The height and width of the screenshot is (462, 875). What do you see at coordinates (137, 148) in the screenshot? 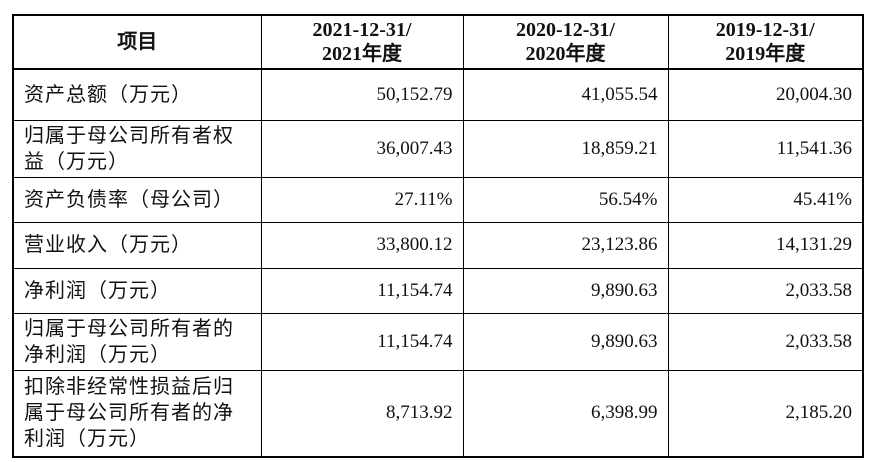
I see `row-label: 归属于母公司所有者权益（万元）` at bounding box center [137, 148].